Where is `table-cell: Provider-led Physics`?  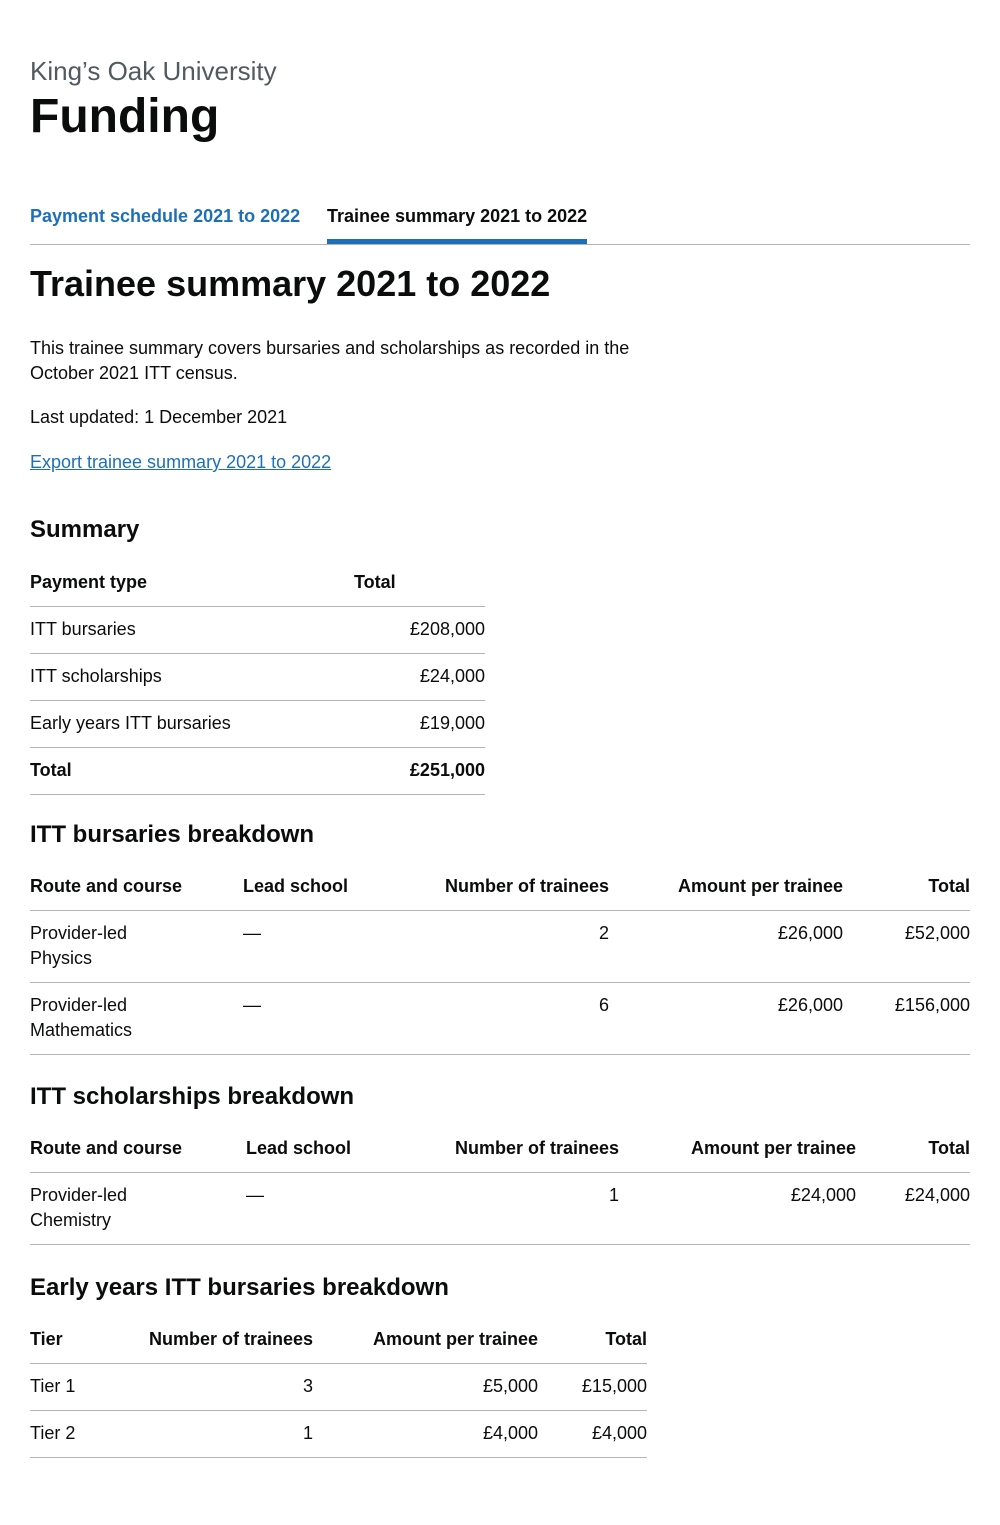
table-cell: Provider-led Physics is located at coordinates (136, 946).